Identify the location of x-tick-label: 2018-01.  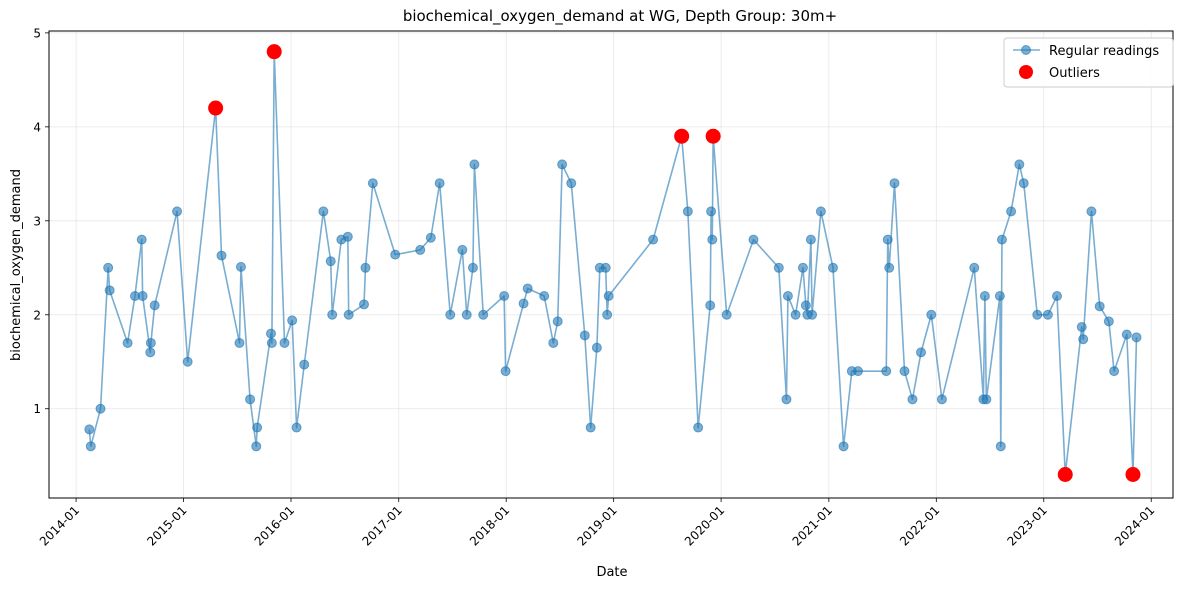
(489, 525).